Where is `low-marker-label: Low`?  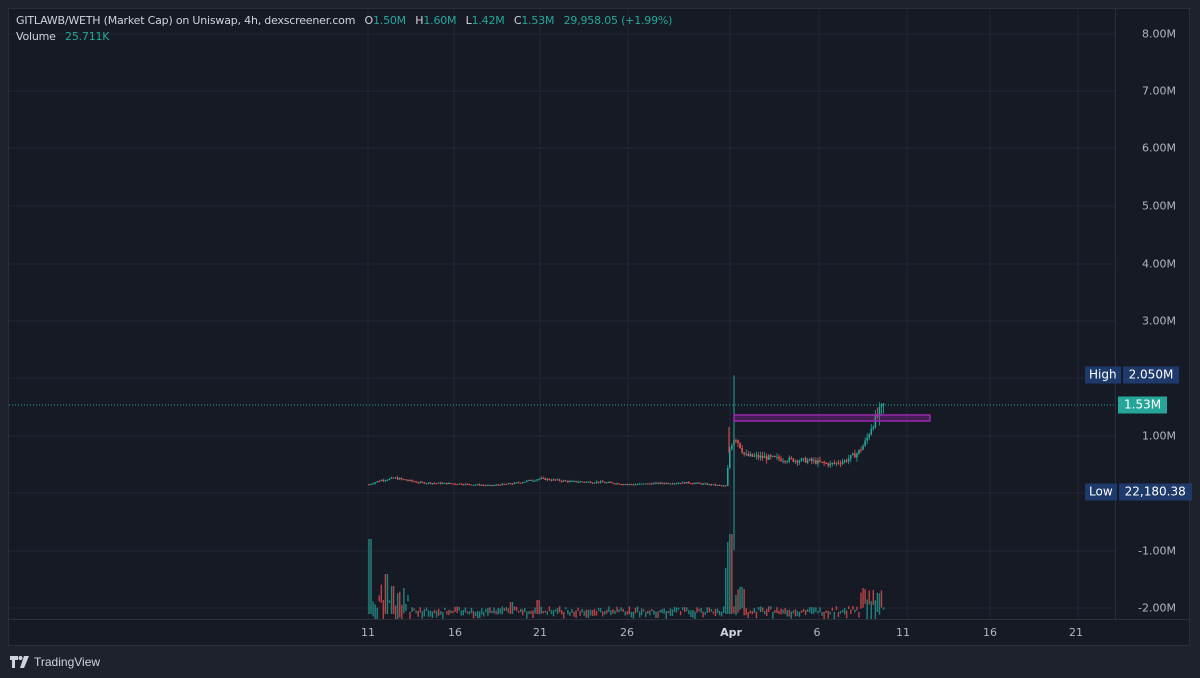 low-marker-label: Low is located at coordinates (1101, 492).